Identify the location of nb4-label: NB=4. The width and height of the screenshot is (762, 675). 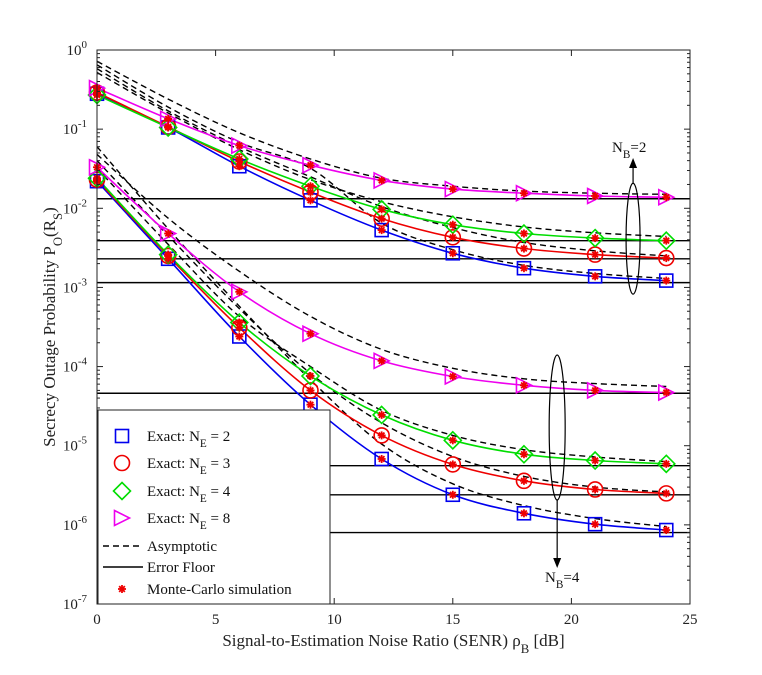
(562, 580).